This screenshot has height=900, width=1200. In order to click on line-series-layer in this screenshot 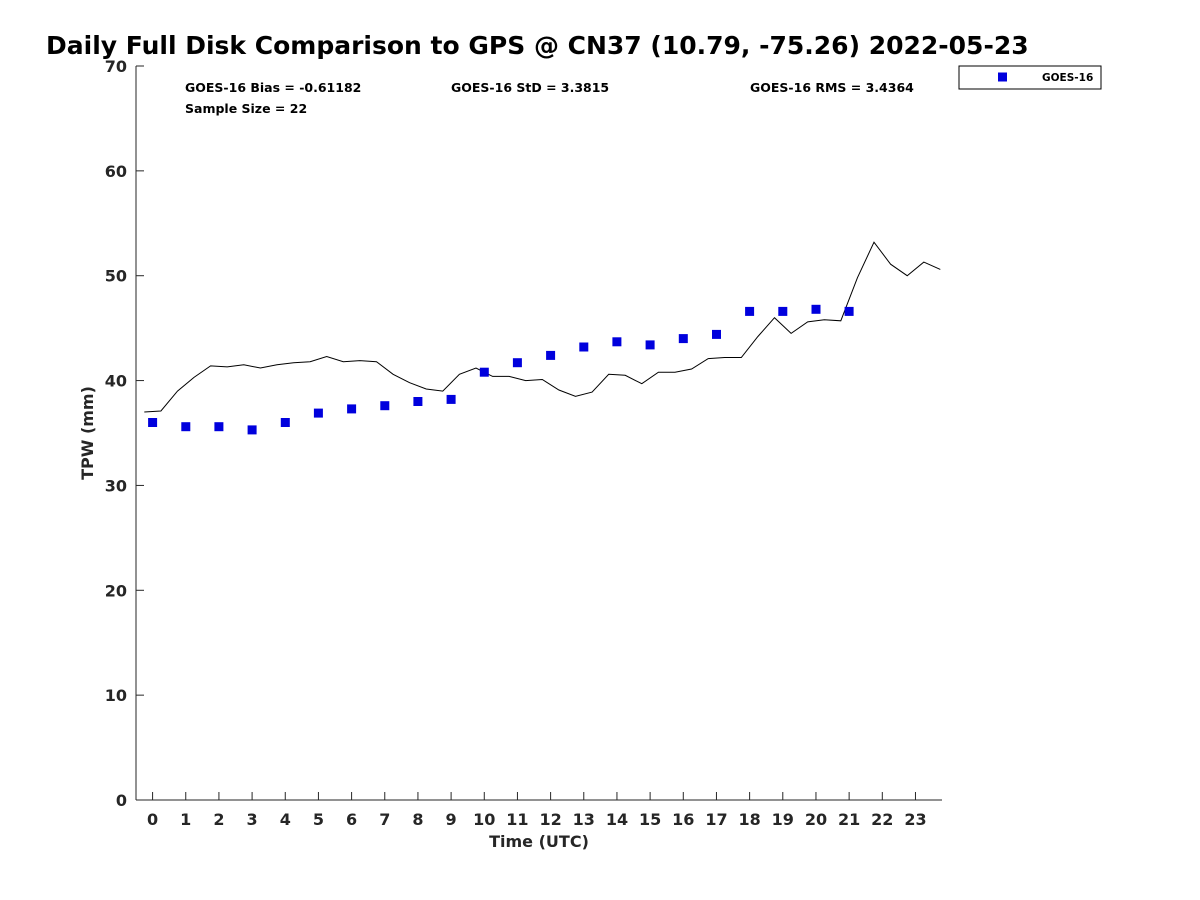, I will do `click(542, 327)`.